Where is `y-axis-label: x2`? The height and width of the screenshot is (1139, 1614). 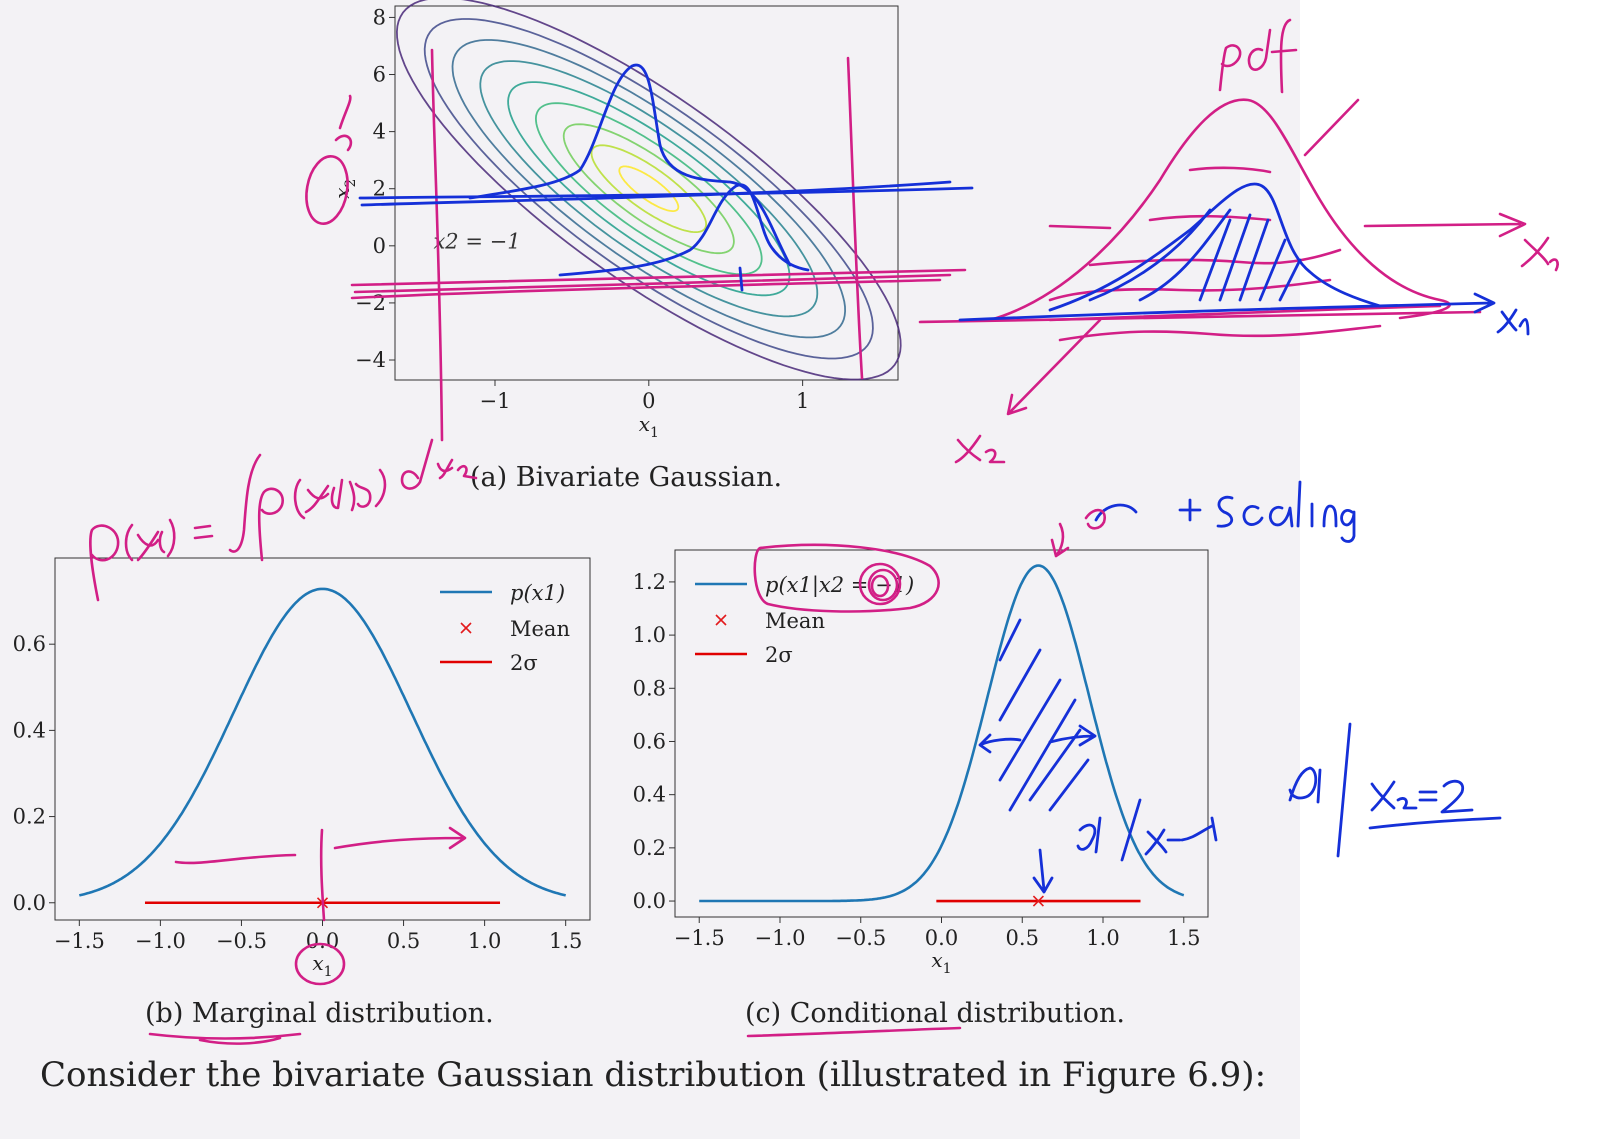 y-axis-label: x2 is located at coordinates (344, 189).